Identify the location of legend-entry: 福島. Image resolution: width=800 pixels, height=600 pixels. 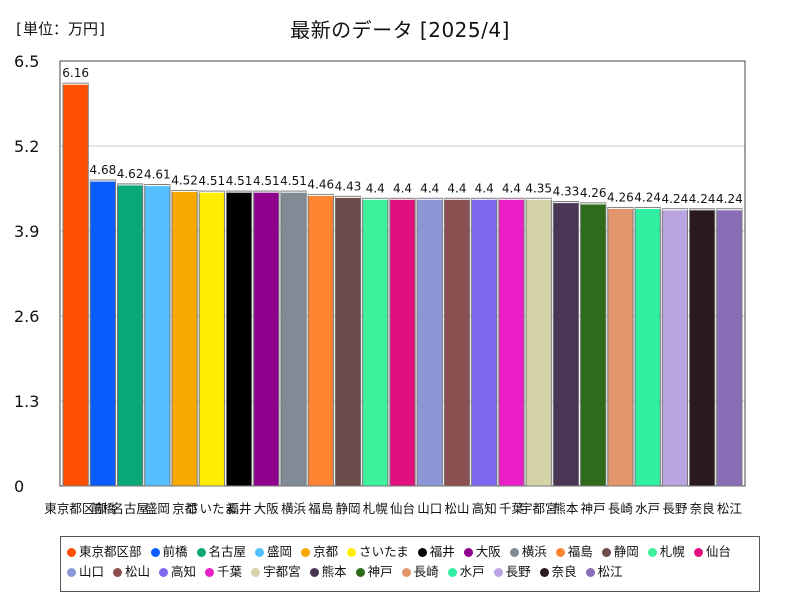
(574, 552).